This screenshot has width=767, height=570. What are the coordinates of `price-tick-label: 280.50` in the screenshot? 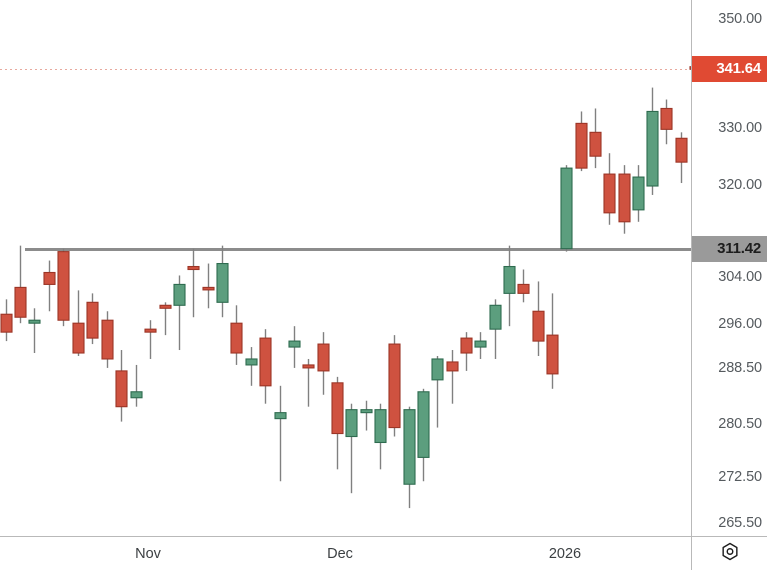 It's located at (740, 424).